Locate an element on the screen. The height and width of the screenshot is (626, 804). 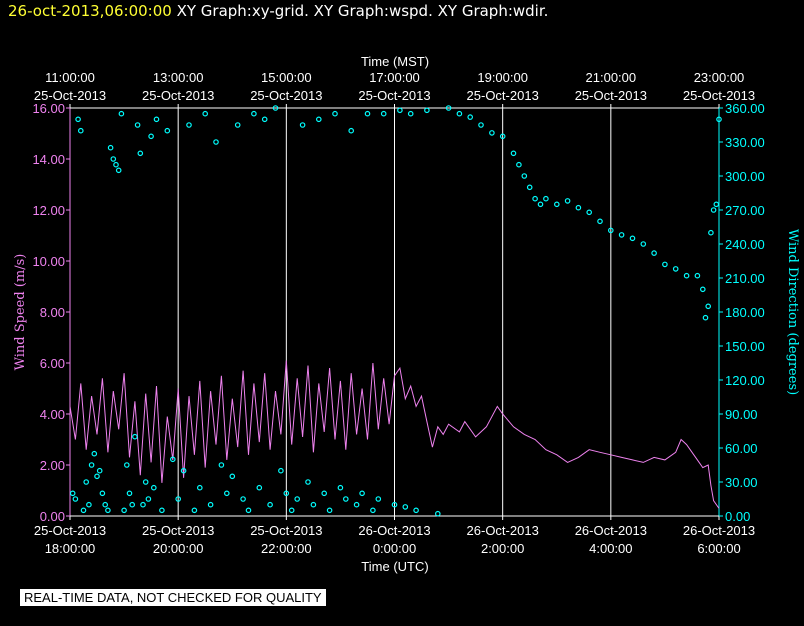
left-tick-label: 14.00 is located at coordinates (48, 159).